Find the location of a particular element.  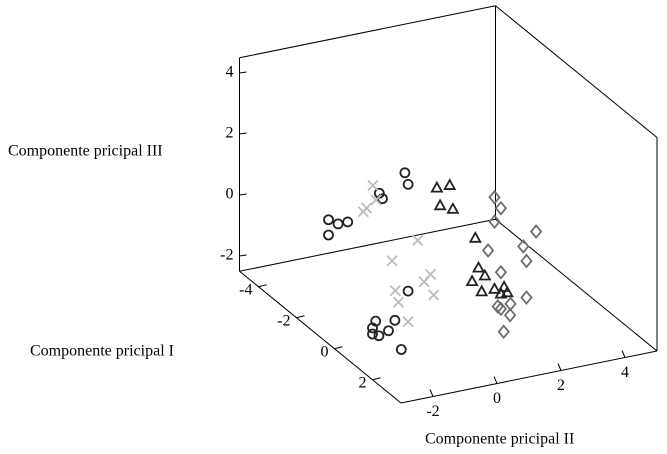

z-tick-label: 0 is located at coordinates (230, 194).